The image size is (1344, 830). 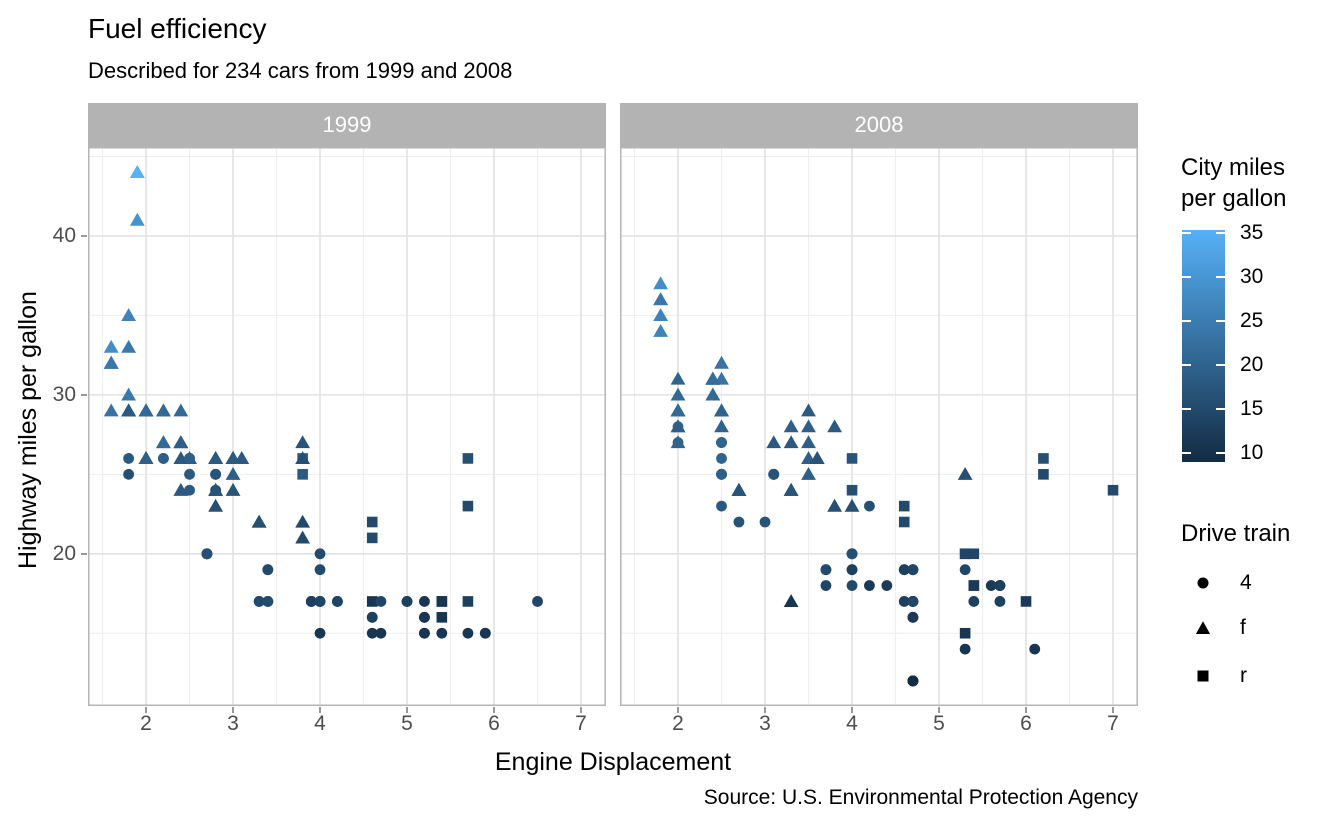 I want to click on legend-key-label: f, so click(x=1243, y=627).